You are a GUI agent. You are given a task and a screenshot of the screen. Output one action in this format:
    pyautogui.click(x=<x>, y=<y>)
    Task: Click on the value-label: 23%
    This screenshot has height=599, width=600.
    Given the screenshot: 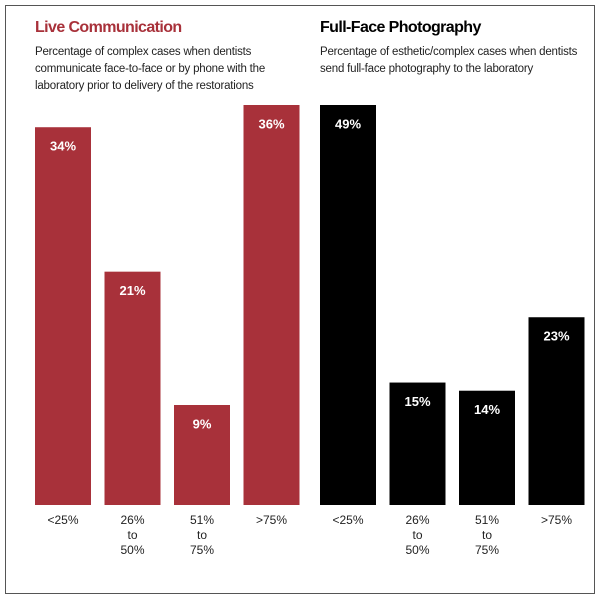 What is the action you would take?
    pyautogui.click(x=556, y=336)
    